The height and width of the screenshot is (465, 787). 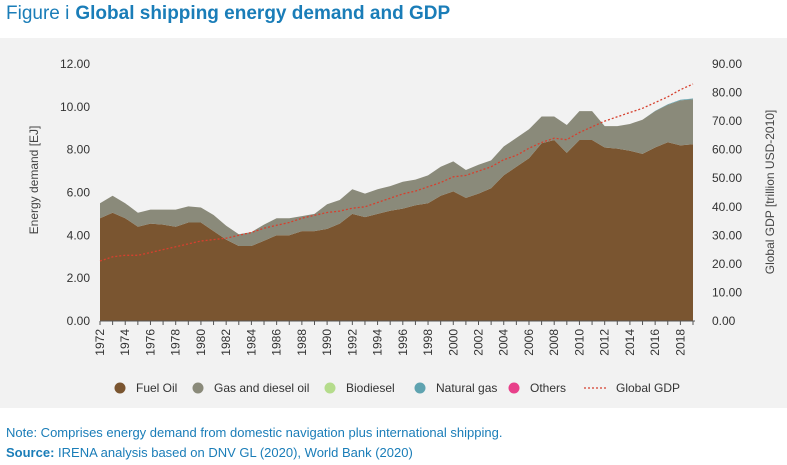 What do you see at coordinates (75, 64) in the screenshot?
I see `y-left-tick-label: 12.00` at bounding box center [75, 64].